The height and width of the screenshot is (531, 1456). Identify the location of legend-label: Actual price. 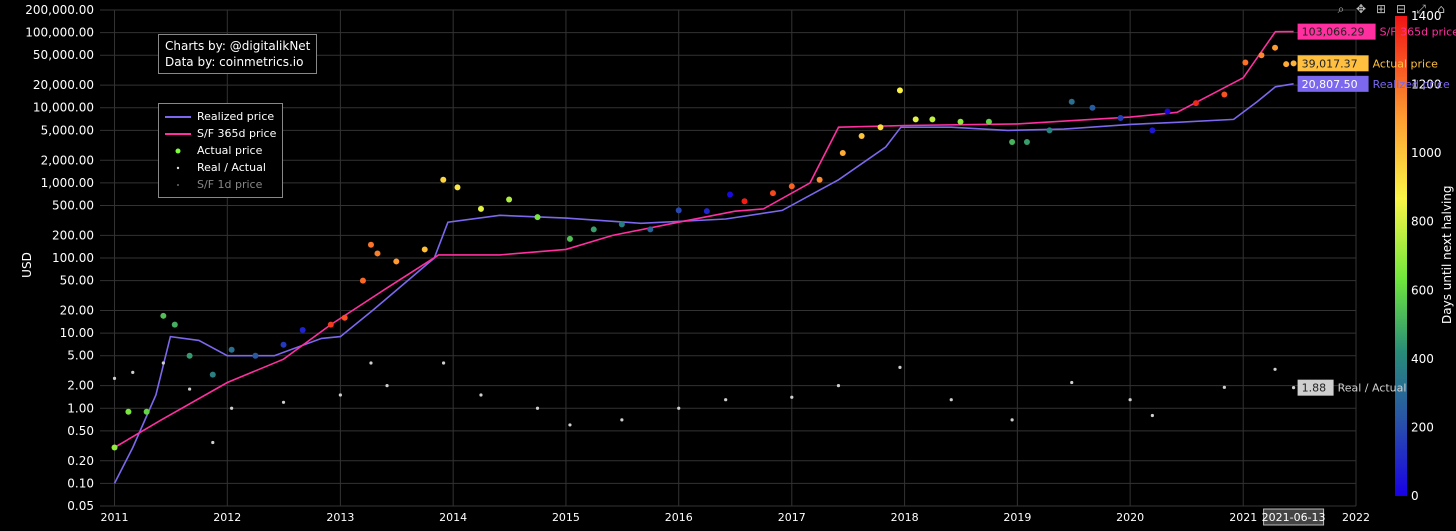
(230, 150).